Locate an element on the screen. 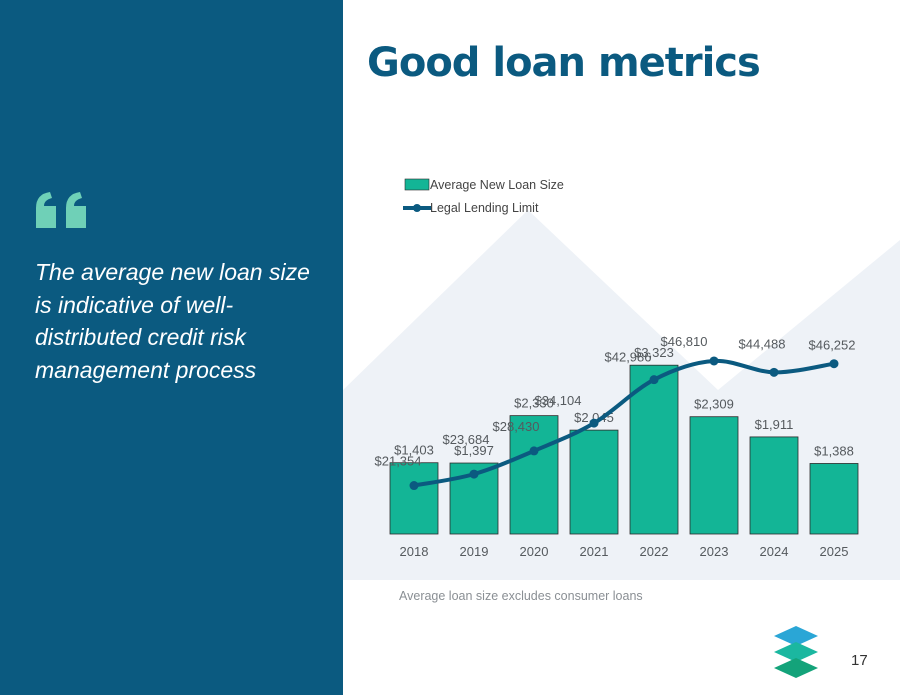  line-label: $42,986 is located at coordinates (628, 357).